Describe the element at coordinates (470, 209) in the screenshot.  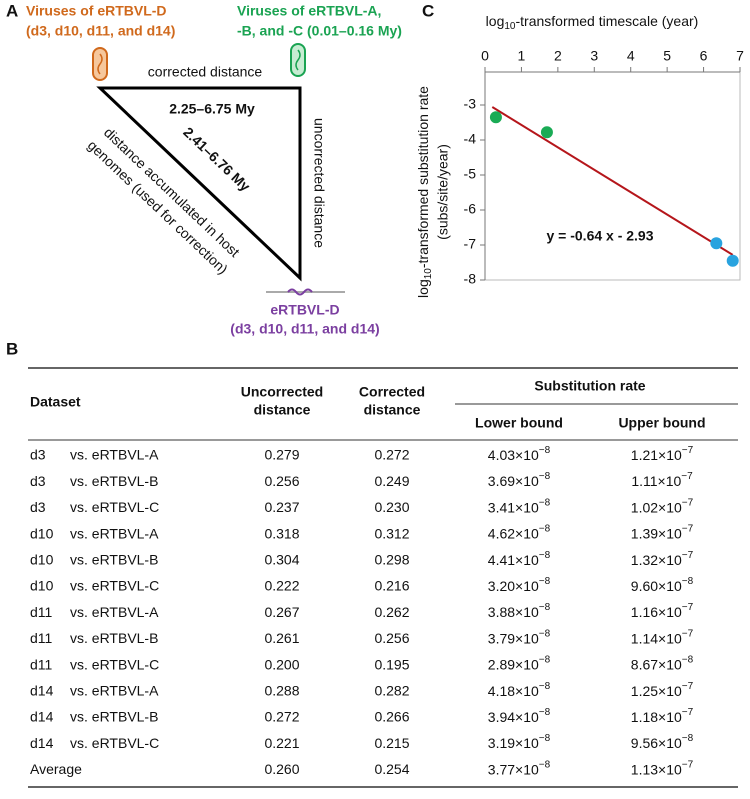
I see `y-tick-label: -6` at that location.